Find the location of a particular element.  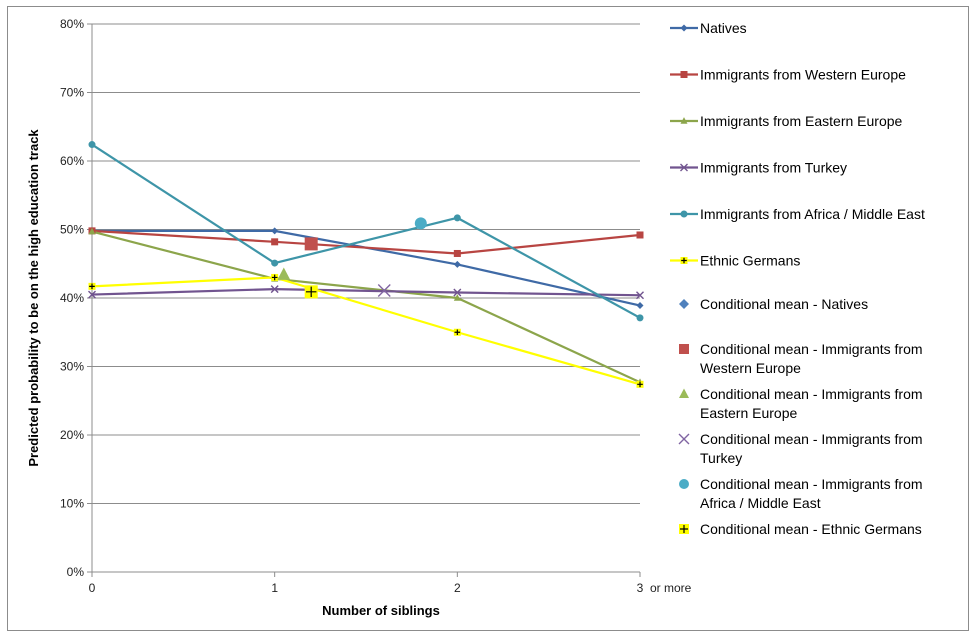

legend-item: Natives is located at coordinates (708, 28).